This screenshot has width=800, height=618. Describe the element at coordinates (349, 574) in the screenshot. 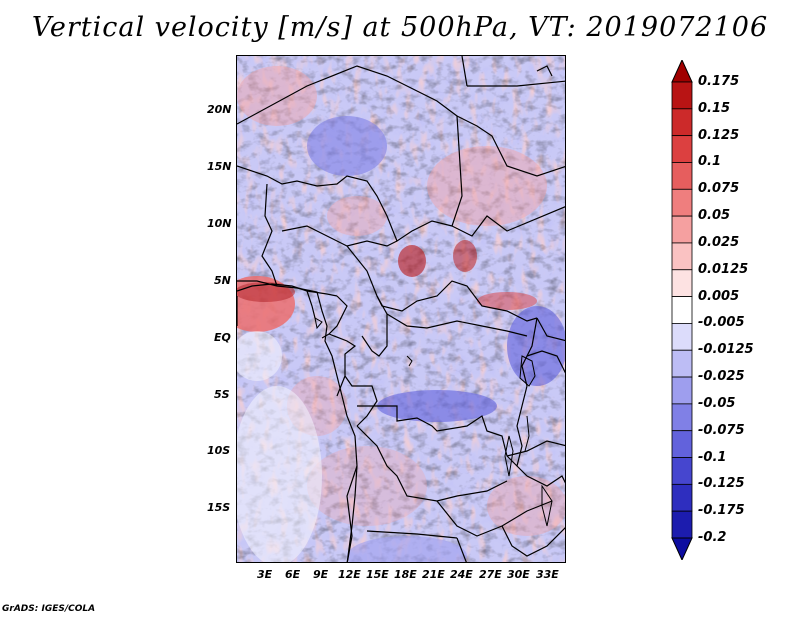

I see `lon-label-12e: 12E` at that location.